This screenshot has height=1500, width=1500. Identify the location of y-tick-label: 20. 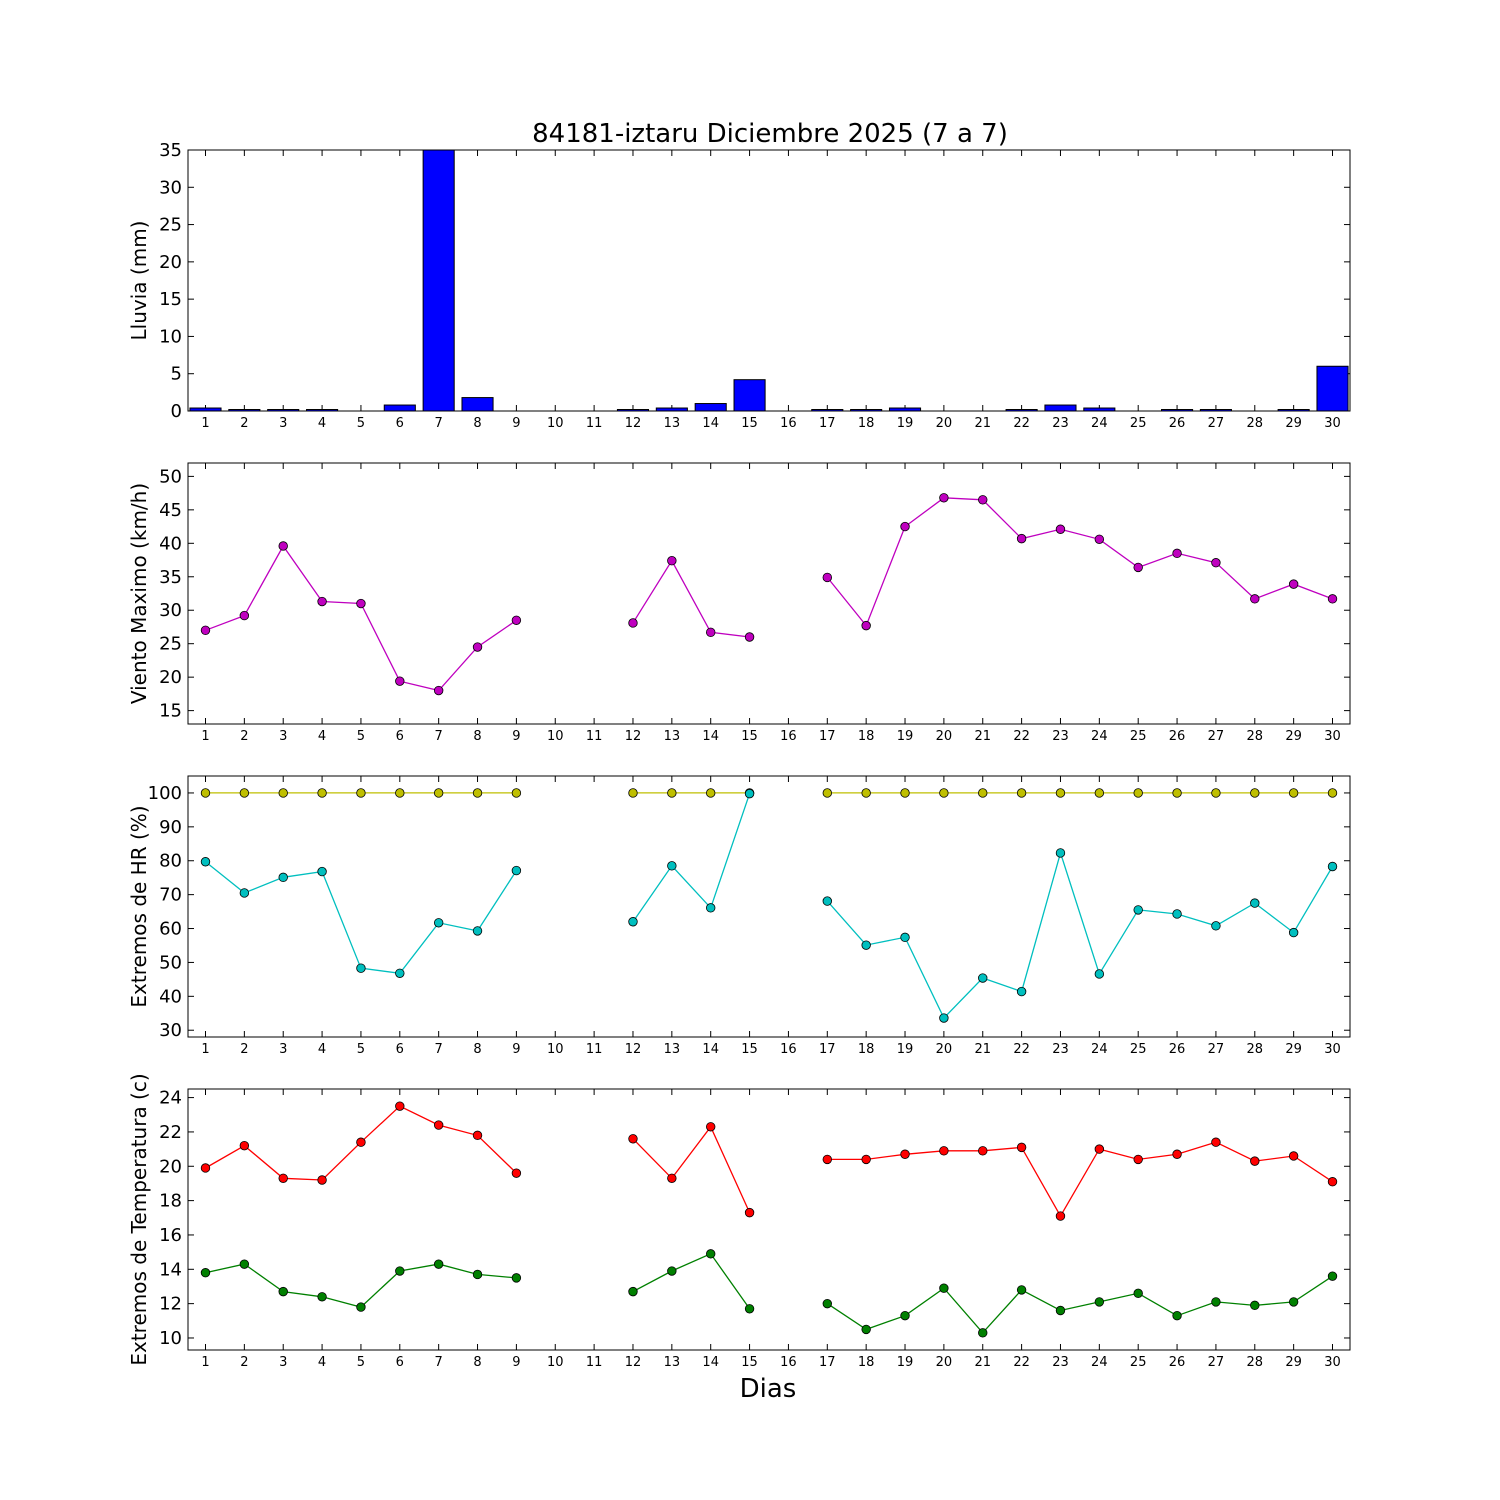
(170, 677).